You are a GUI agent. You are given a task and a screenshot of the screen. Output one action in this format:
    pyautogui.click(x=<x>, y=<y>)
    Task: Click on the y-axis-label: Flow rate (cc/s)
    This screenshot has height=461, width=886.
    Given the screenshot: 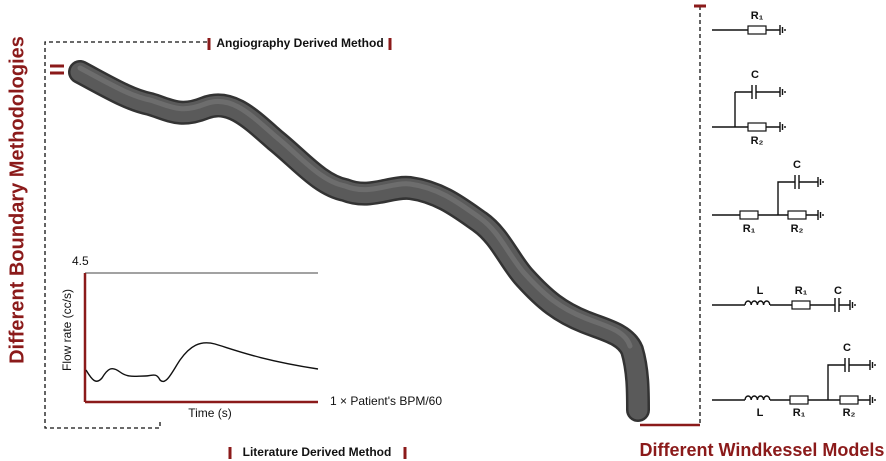 What is the action you would take?
    pyautogui.click(x=67, y=330)
    